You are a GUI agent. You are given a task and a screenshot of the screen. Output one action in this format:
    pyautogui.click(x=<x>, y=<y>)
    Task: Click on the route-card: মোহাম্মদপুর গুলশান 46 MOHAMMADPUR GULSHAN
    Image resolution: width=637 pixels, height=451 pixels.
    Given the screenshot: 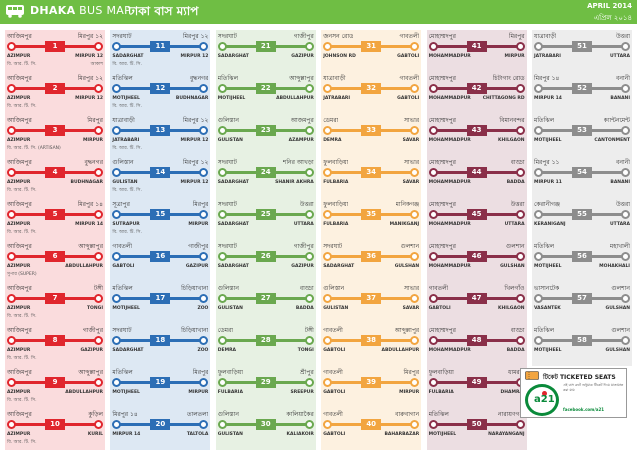 What is the action you would take?
    pyautogui.click(x=476, y=261)
    